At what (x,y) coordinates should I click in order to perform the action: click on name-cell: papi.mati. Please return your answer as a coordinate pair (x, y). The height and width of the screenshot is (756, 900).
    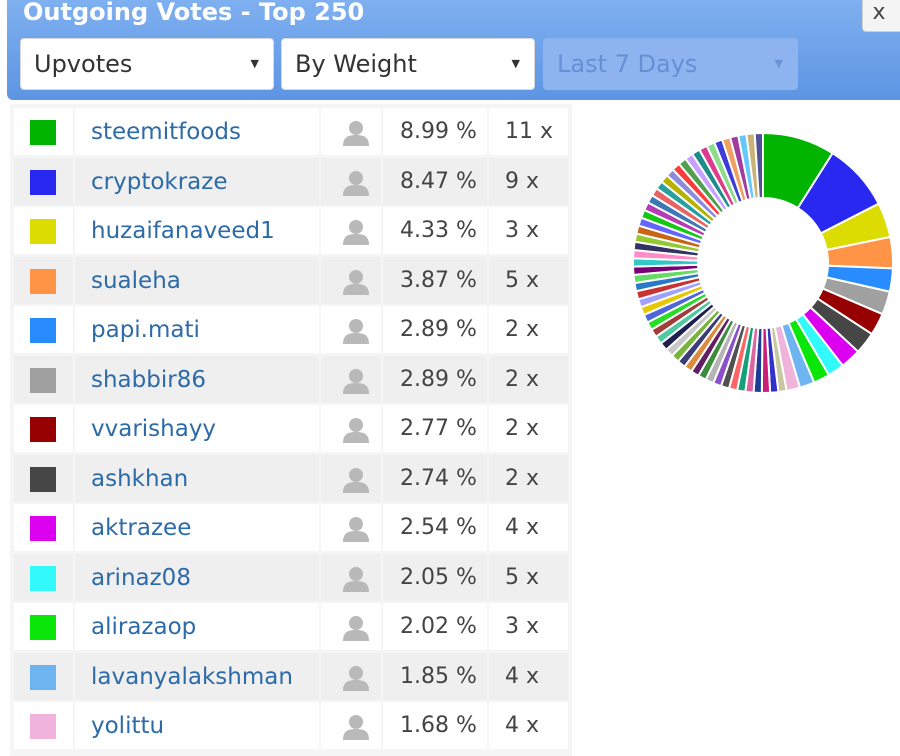
    Looking at the image, I should click on (197, 329).